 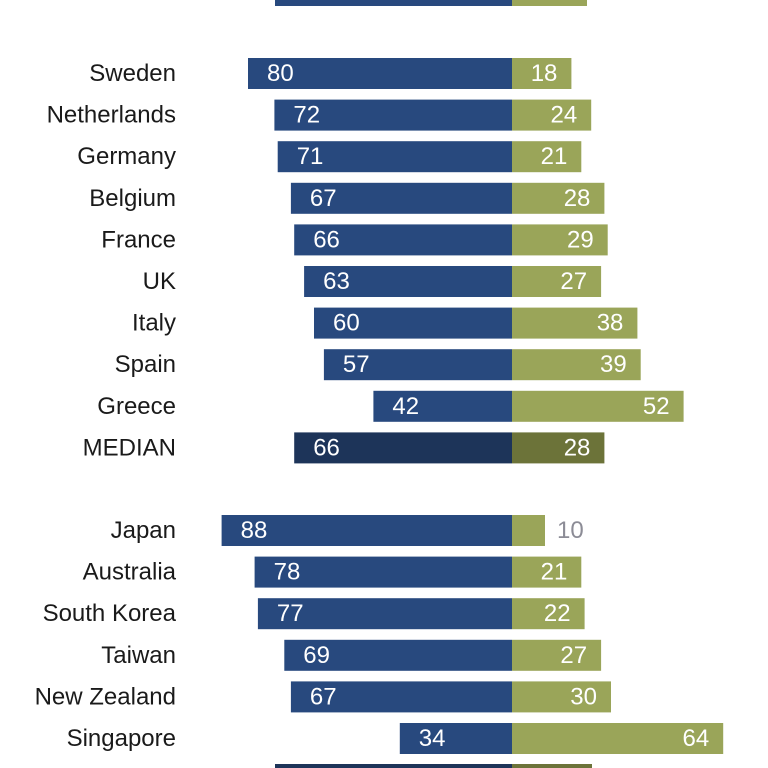 I want to click on value-left-belgium: 67, so click(x=323, y=198).